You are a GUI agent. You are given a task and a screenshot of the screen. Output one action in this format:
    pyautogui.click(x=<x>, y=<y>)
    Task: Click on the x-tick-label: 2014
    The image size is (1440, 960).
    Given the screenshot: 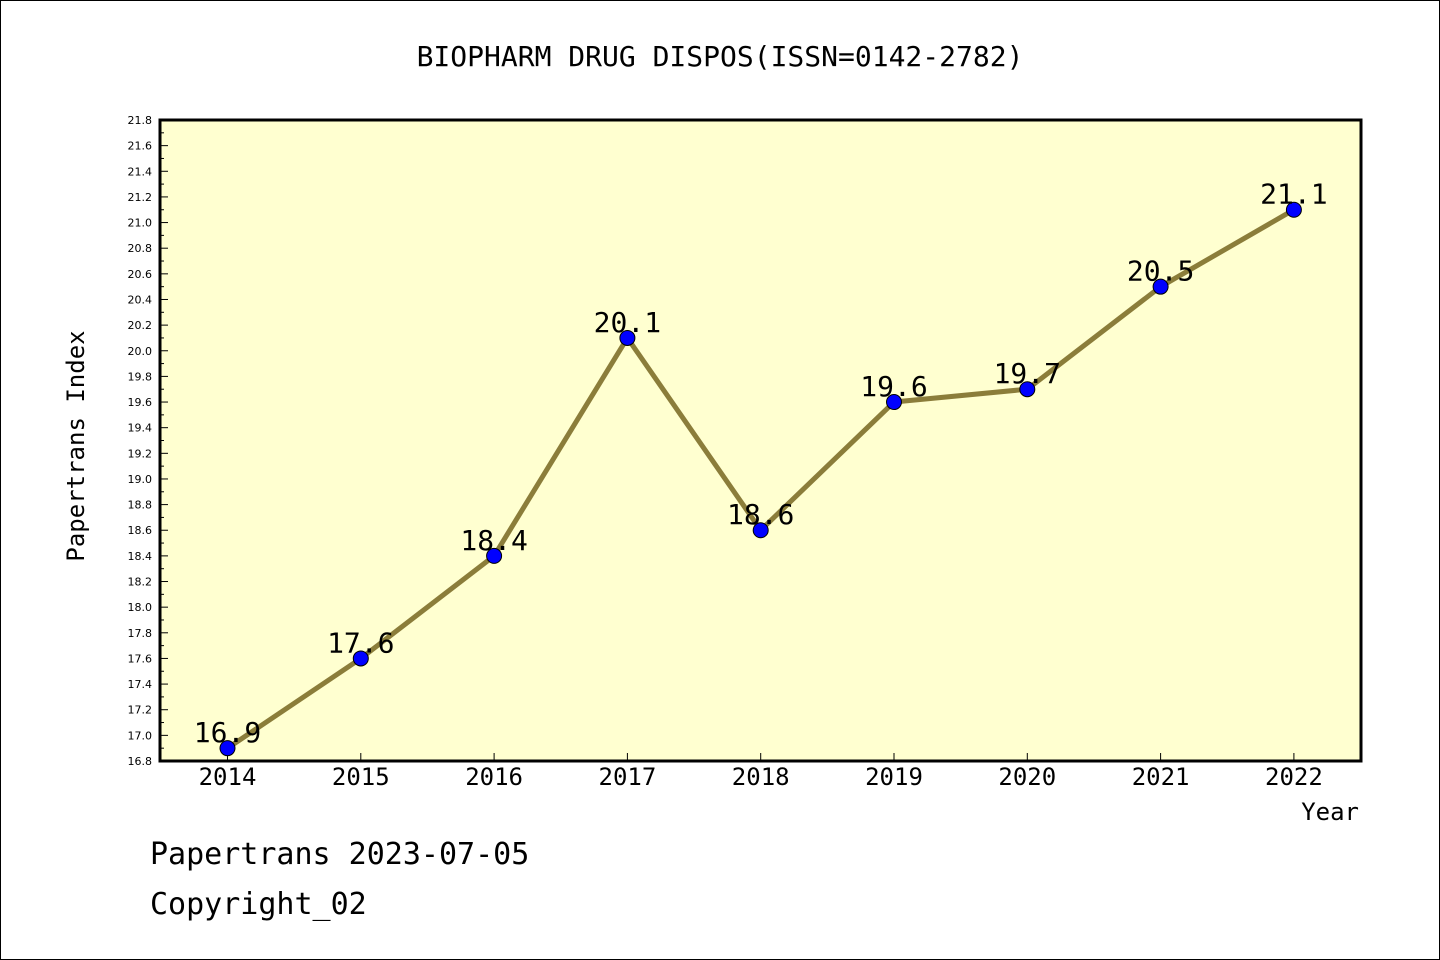 What is the action you would take?
    pyautogui.click(x=228, y=777)
    